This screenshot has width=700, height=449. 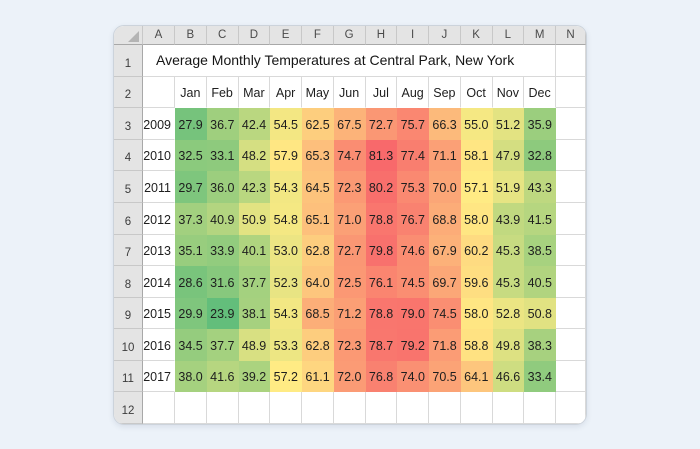 I want to click on row-header-12: 12, so click(x=128, y=408).